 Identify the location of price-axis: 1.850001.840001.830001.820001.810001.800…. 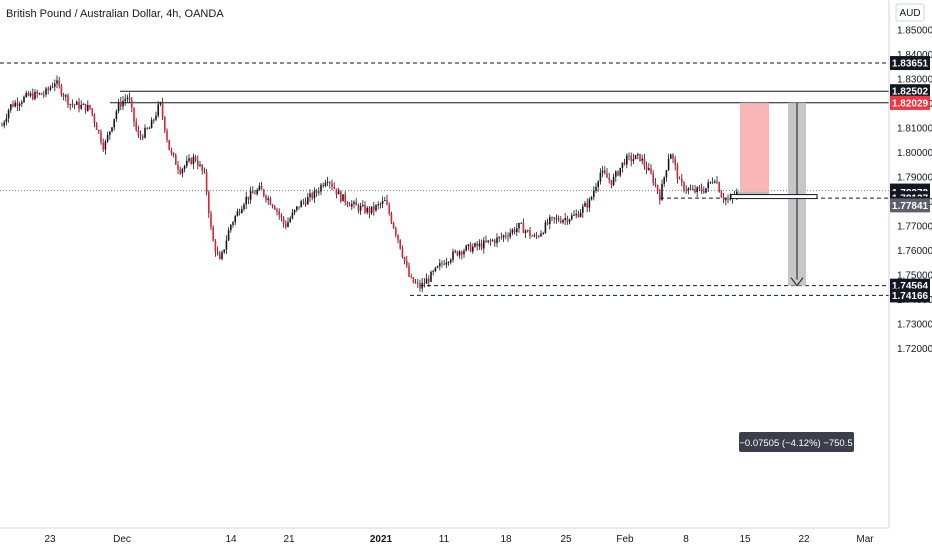
(910, 264).